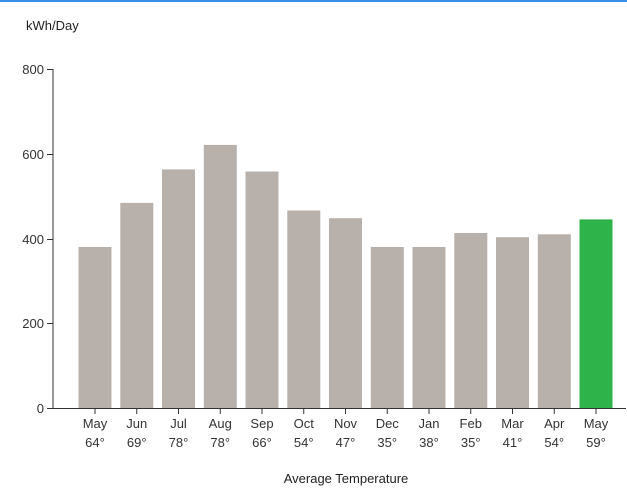 The width and height of the screenshot is (627, 495). I want to click on x-tick-label-month: Dec, so click(388, 423).